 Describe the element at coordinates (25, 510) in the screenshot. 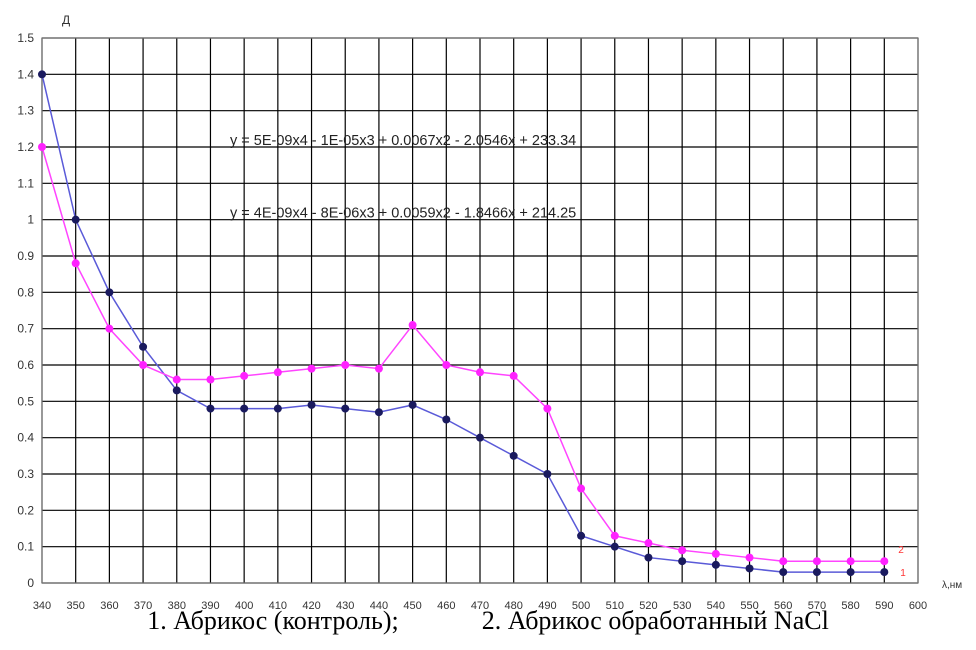

I see `y-tick-label: 0.2` at that location.